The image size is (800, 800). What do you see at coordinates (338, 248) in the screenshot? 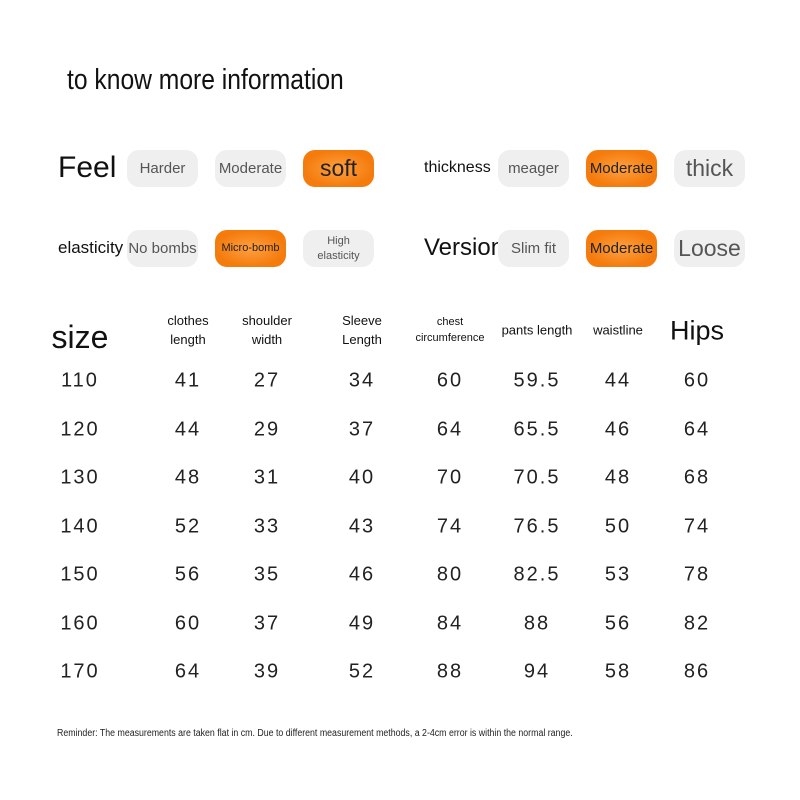
I see `option-pill: High elasticity` at bounding box center [338, 248].